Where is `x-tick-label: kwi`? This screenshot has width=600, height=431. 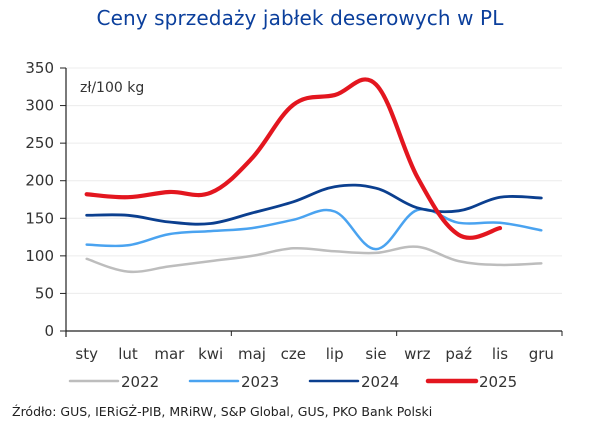
x-tick-label: kwi is located at coordinates (210, 354).